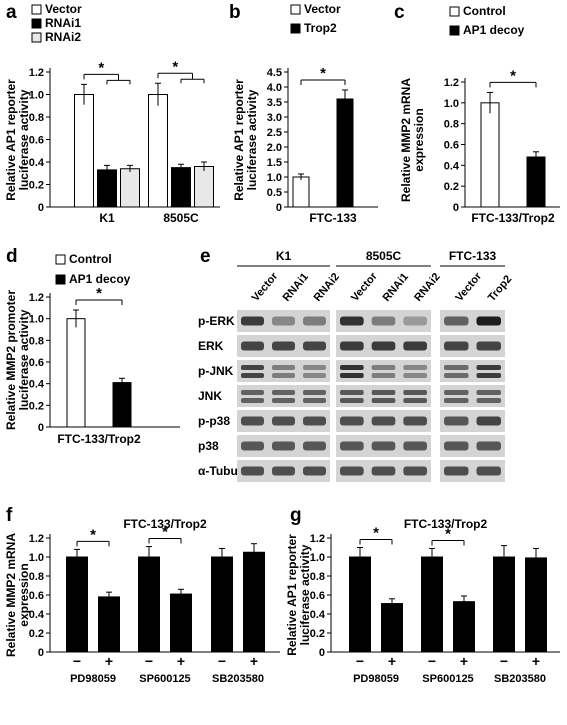  Describe the element at coordinates (9, 515) in the screenshot. I see `panel-label-f: f` at that location.